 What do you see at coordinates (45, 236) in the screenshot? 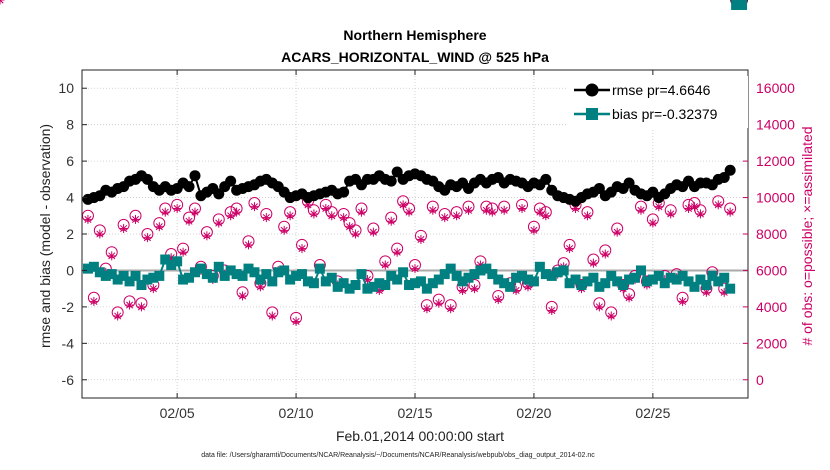
I see `y-axis-label-left: rmse and bias (model - observation)` at bounding box center [45, 236].